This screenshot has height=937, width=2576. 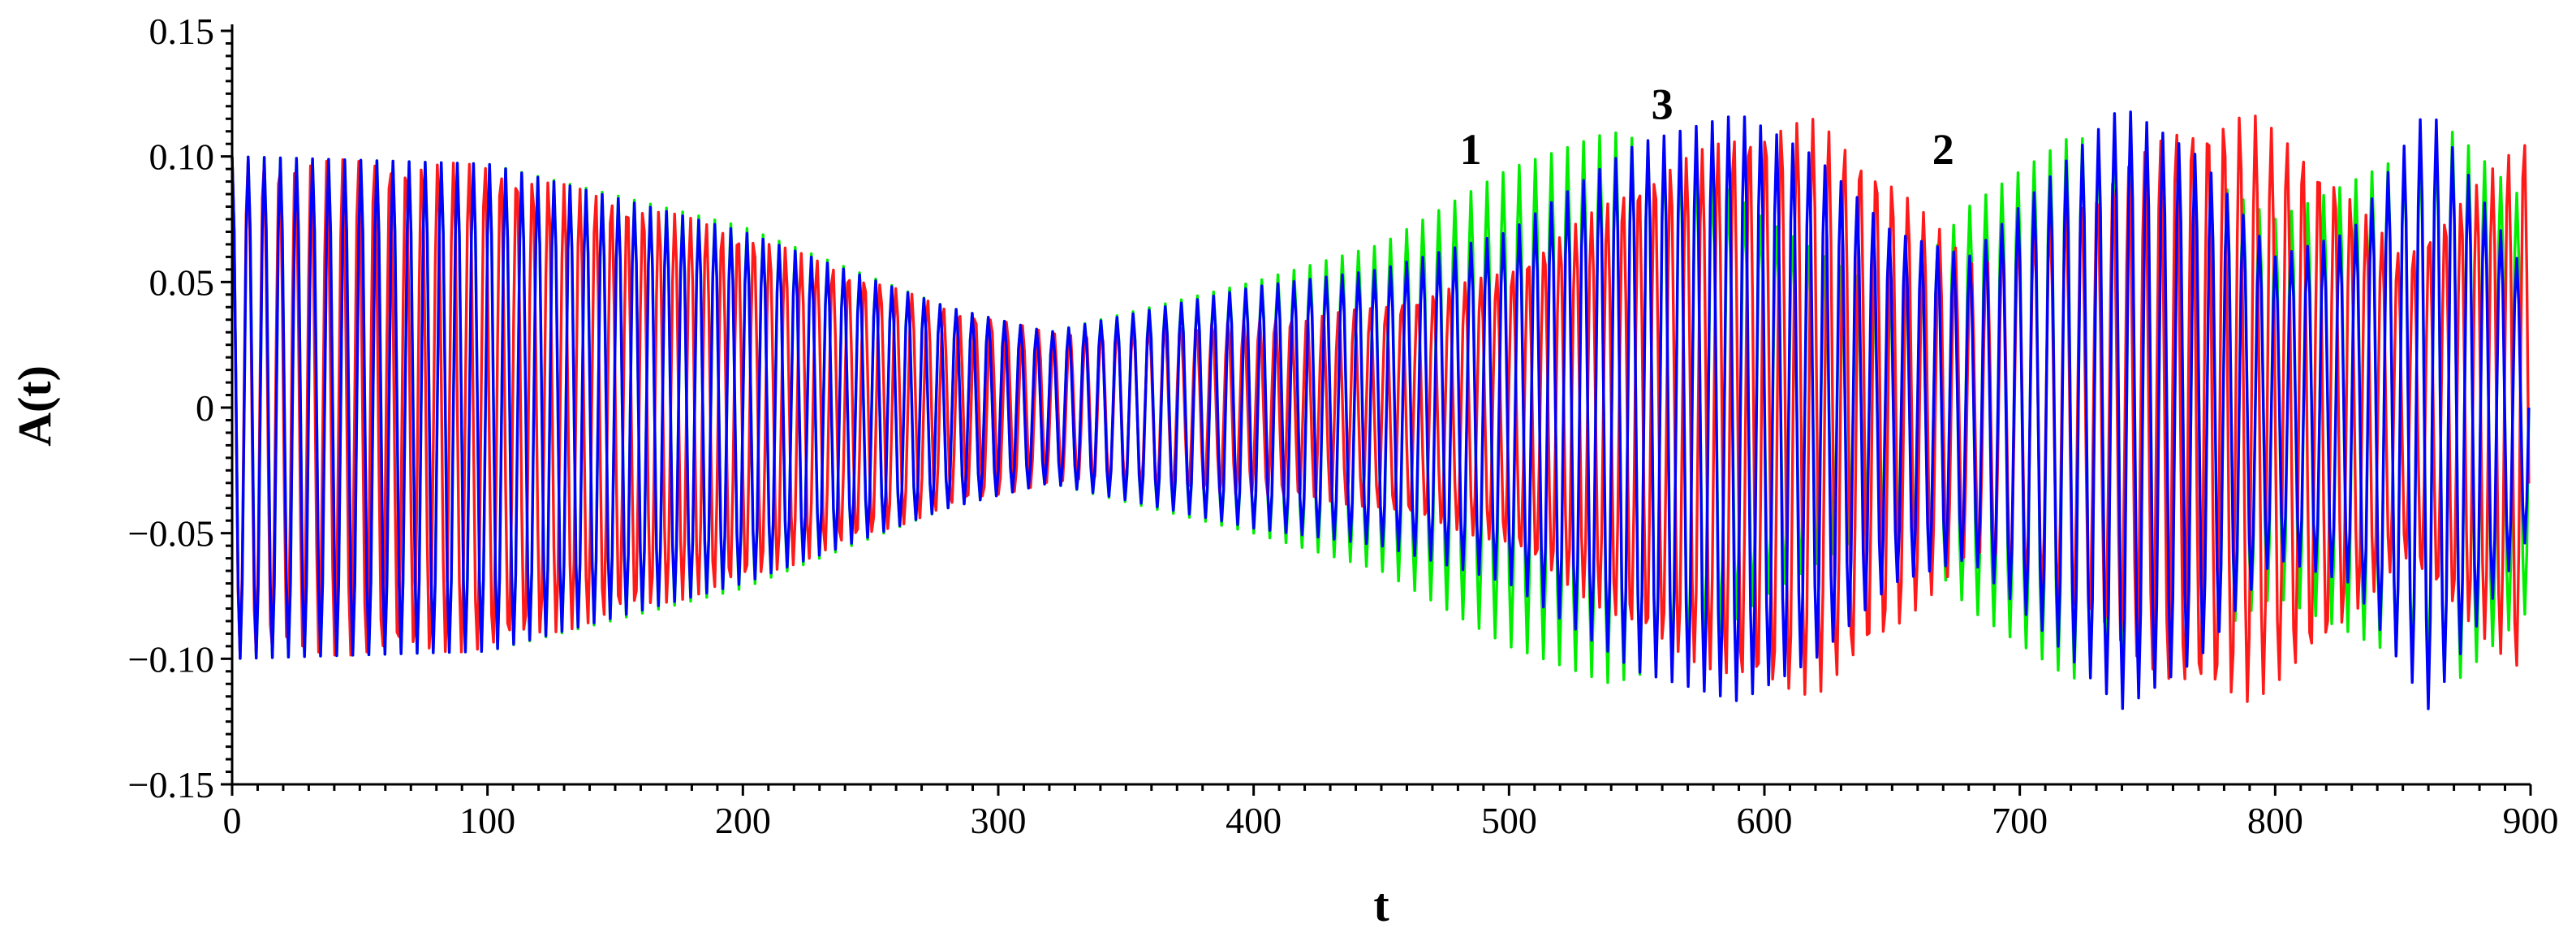 What do you see at coordinates (205, 408) in the screenshot?
I see `y-tick-label: 0` at bounding box center [205, 408].